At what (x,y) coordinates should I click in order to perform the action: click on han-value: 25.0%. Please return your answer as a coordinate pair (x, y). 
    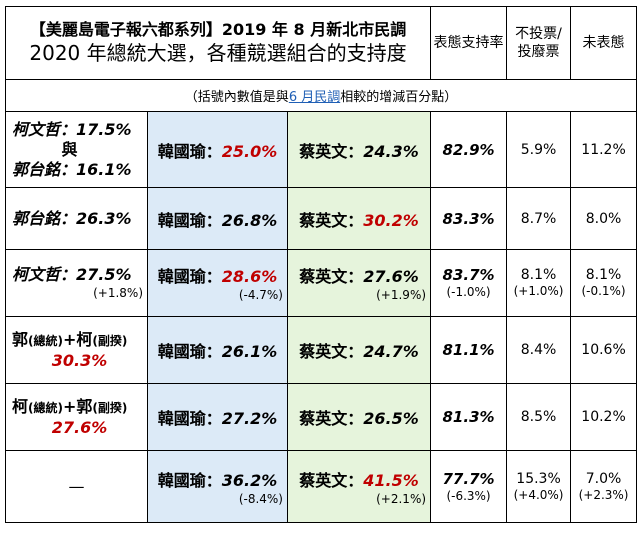
    Looking at the image, I should click on (249, 151).